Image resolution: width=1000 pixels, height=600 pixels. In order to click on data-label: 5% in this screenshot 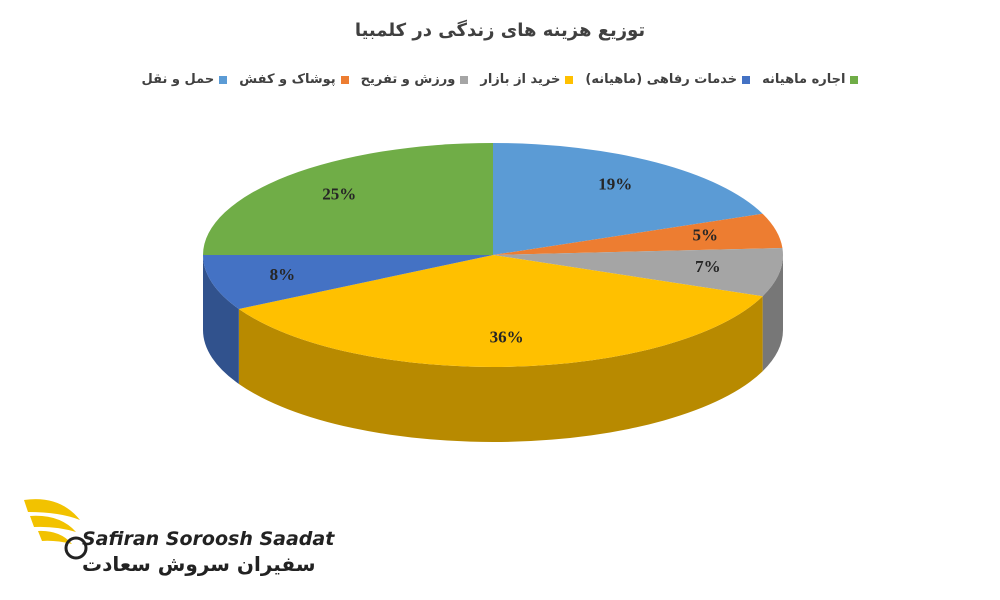, I will do `click(706, 235)`.